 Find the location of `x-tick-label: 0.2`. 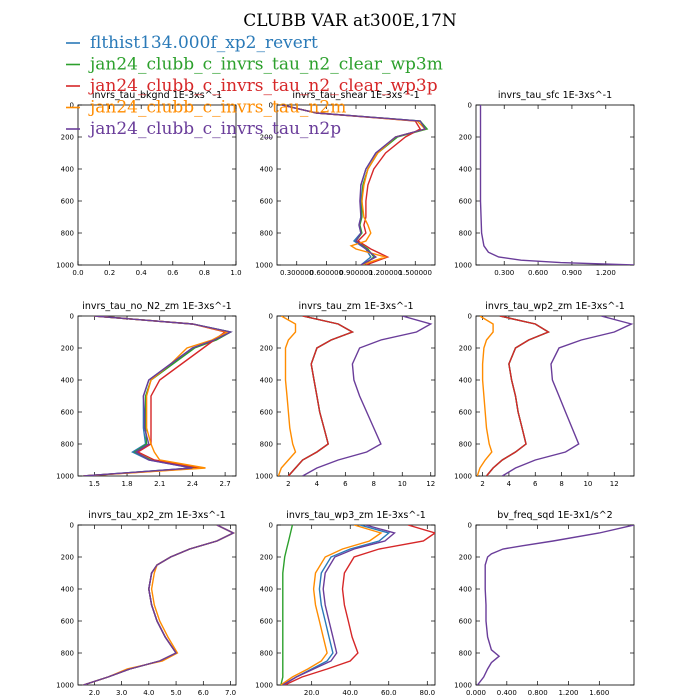

x-tick-label: 0.2 is located at coordinates (109, 273).